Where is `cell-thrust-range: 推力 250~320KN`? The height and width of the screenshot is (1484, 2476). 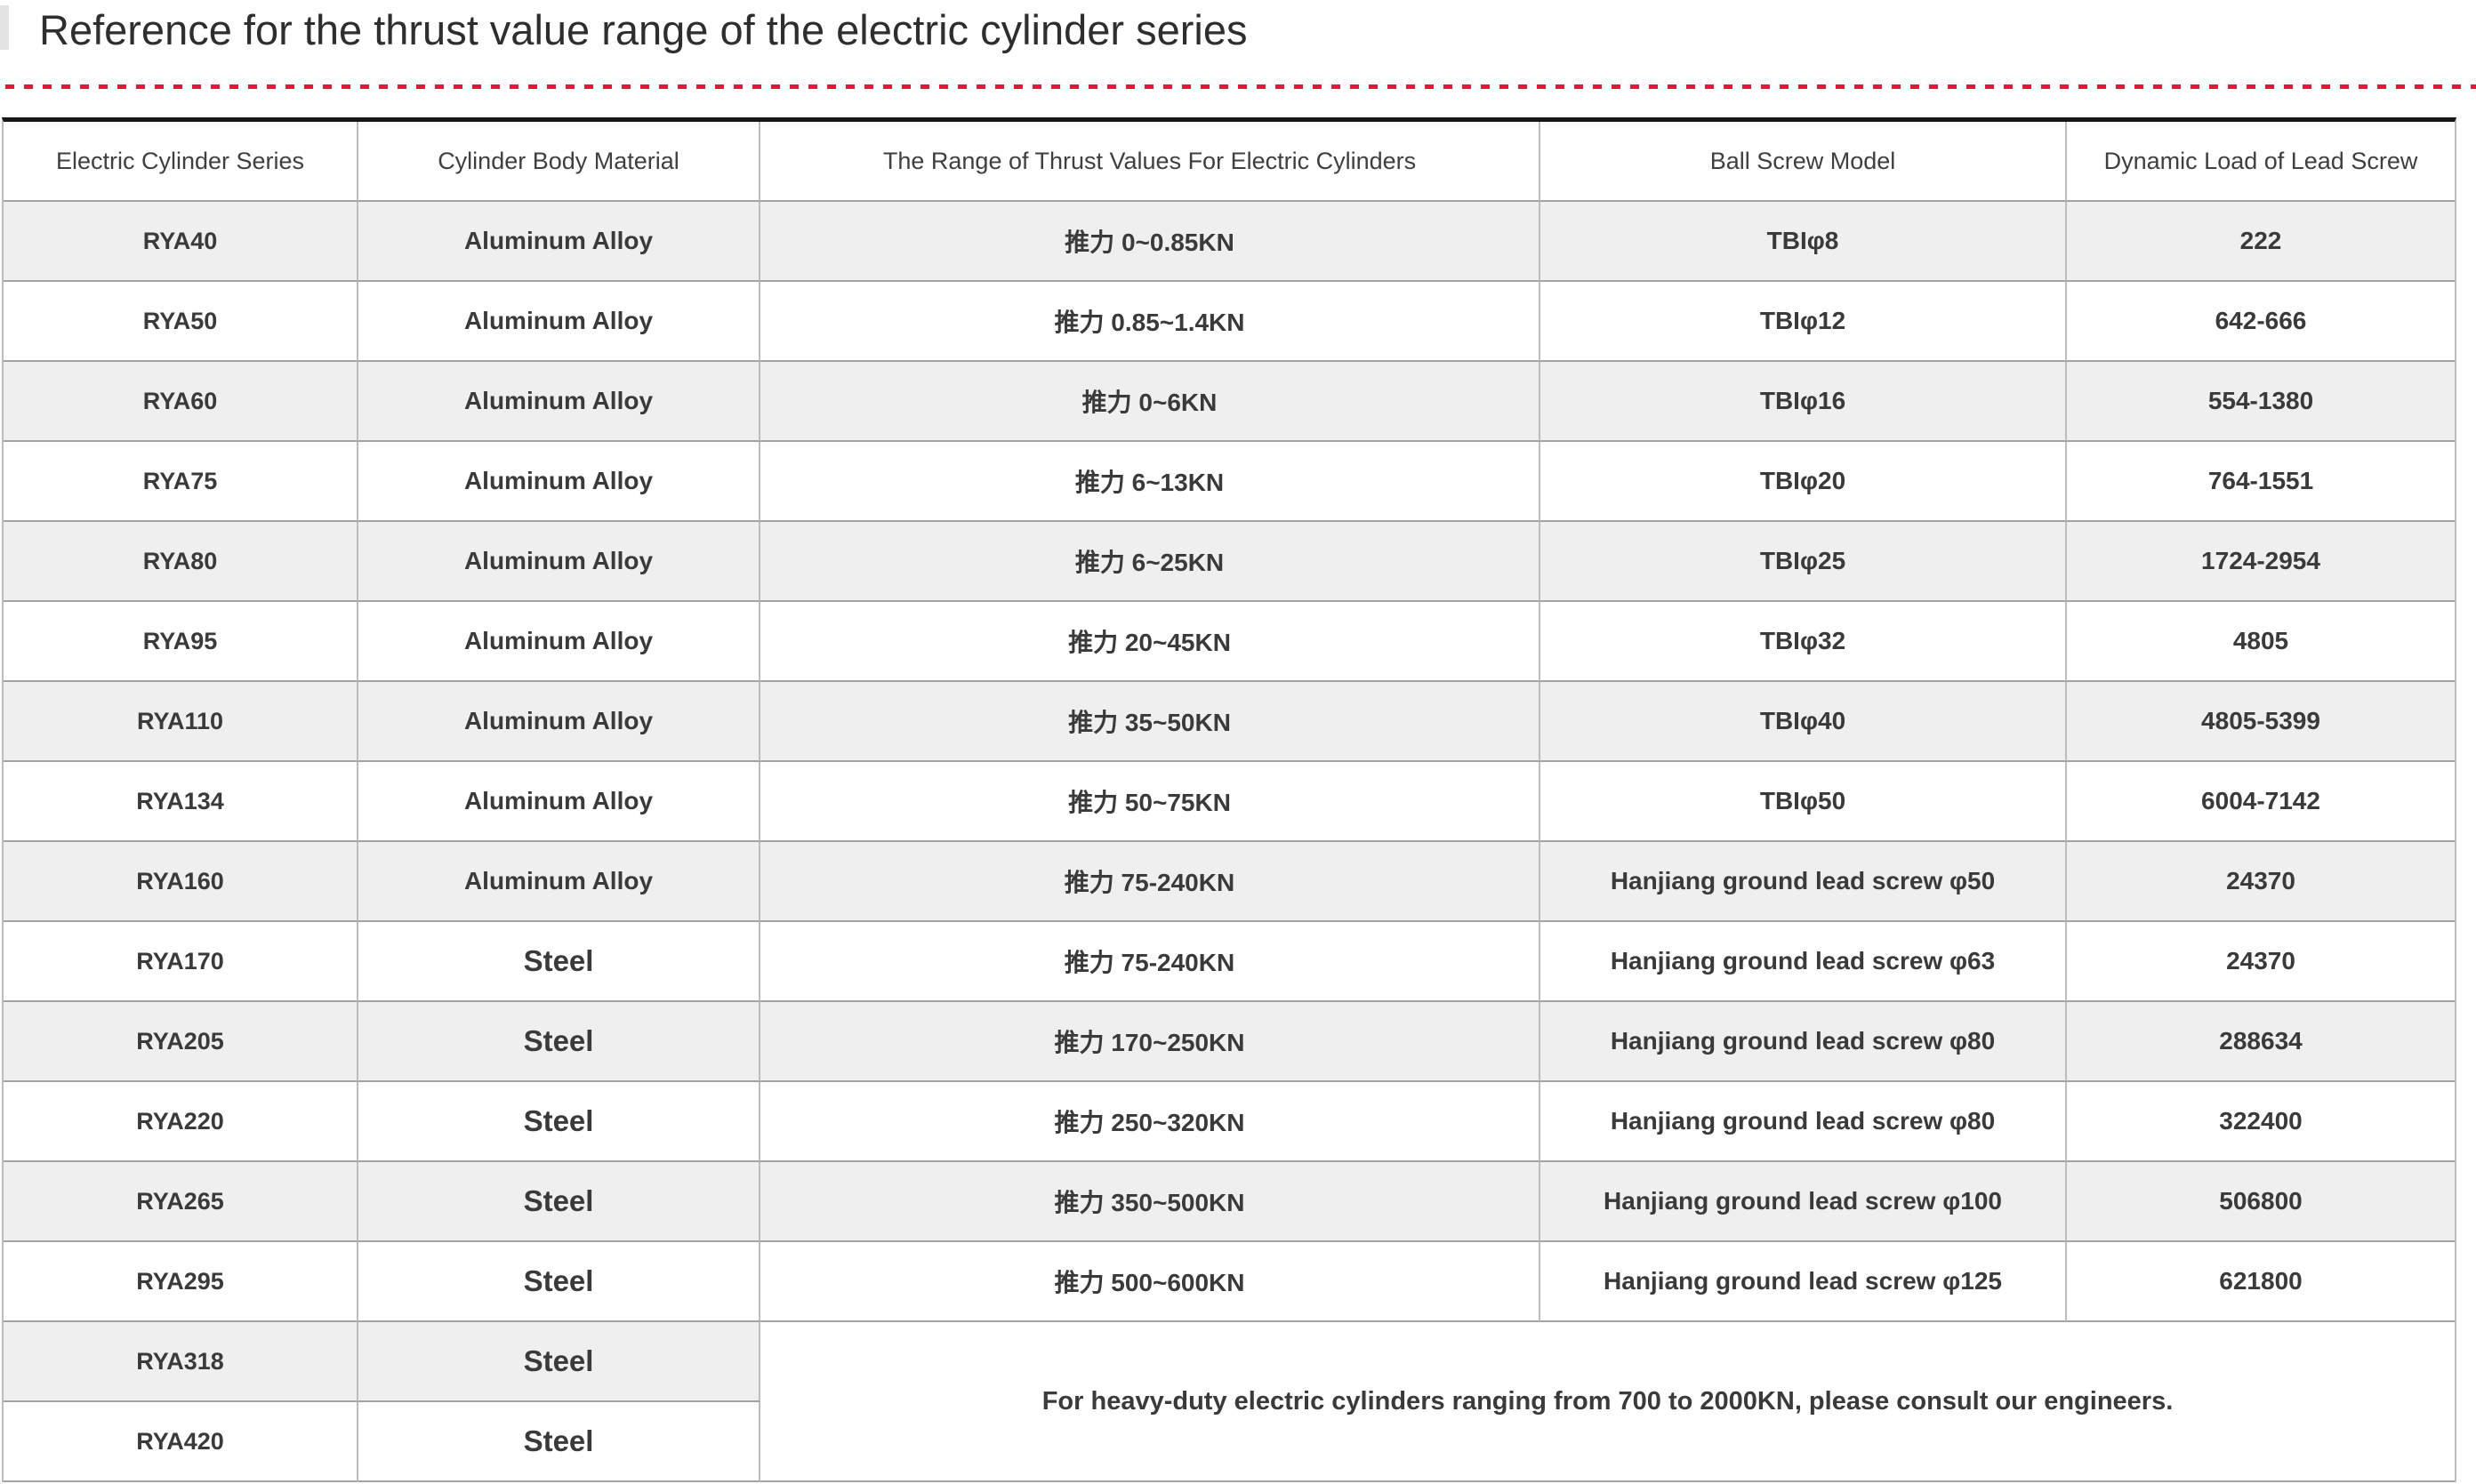 cell-thrust-range: 推力 250~320KN is located at coordinates (1150, 1122).